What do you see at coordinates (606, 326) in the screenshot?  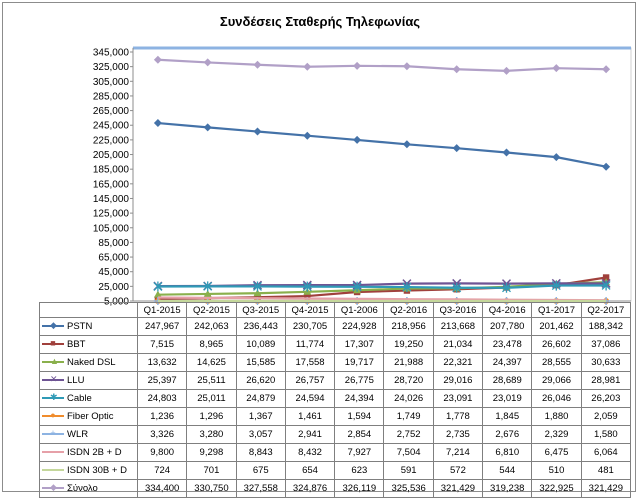 I see `data-label: 188,342` at bounding box center [606, 326].